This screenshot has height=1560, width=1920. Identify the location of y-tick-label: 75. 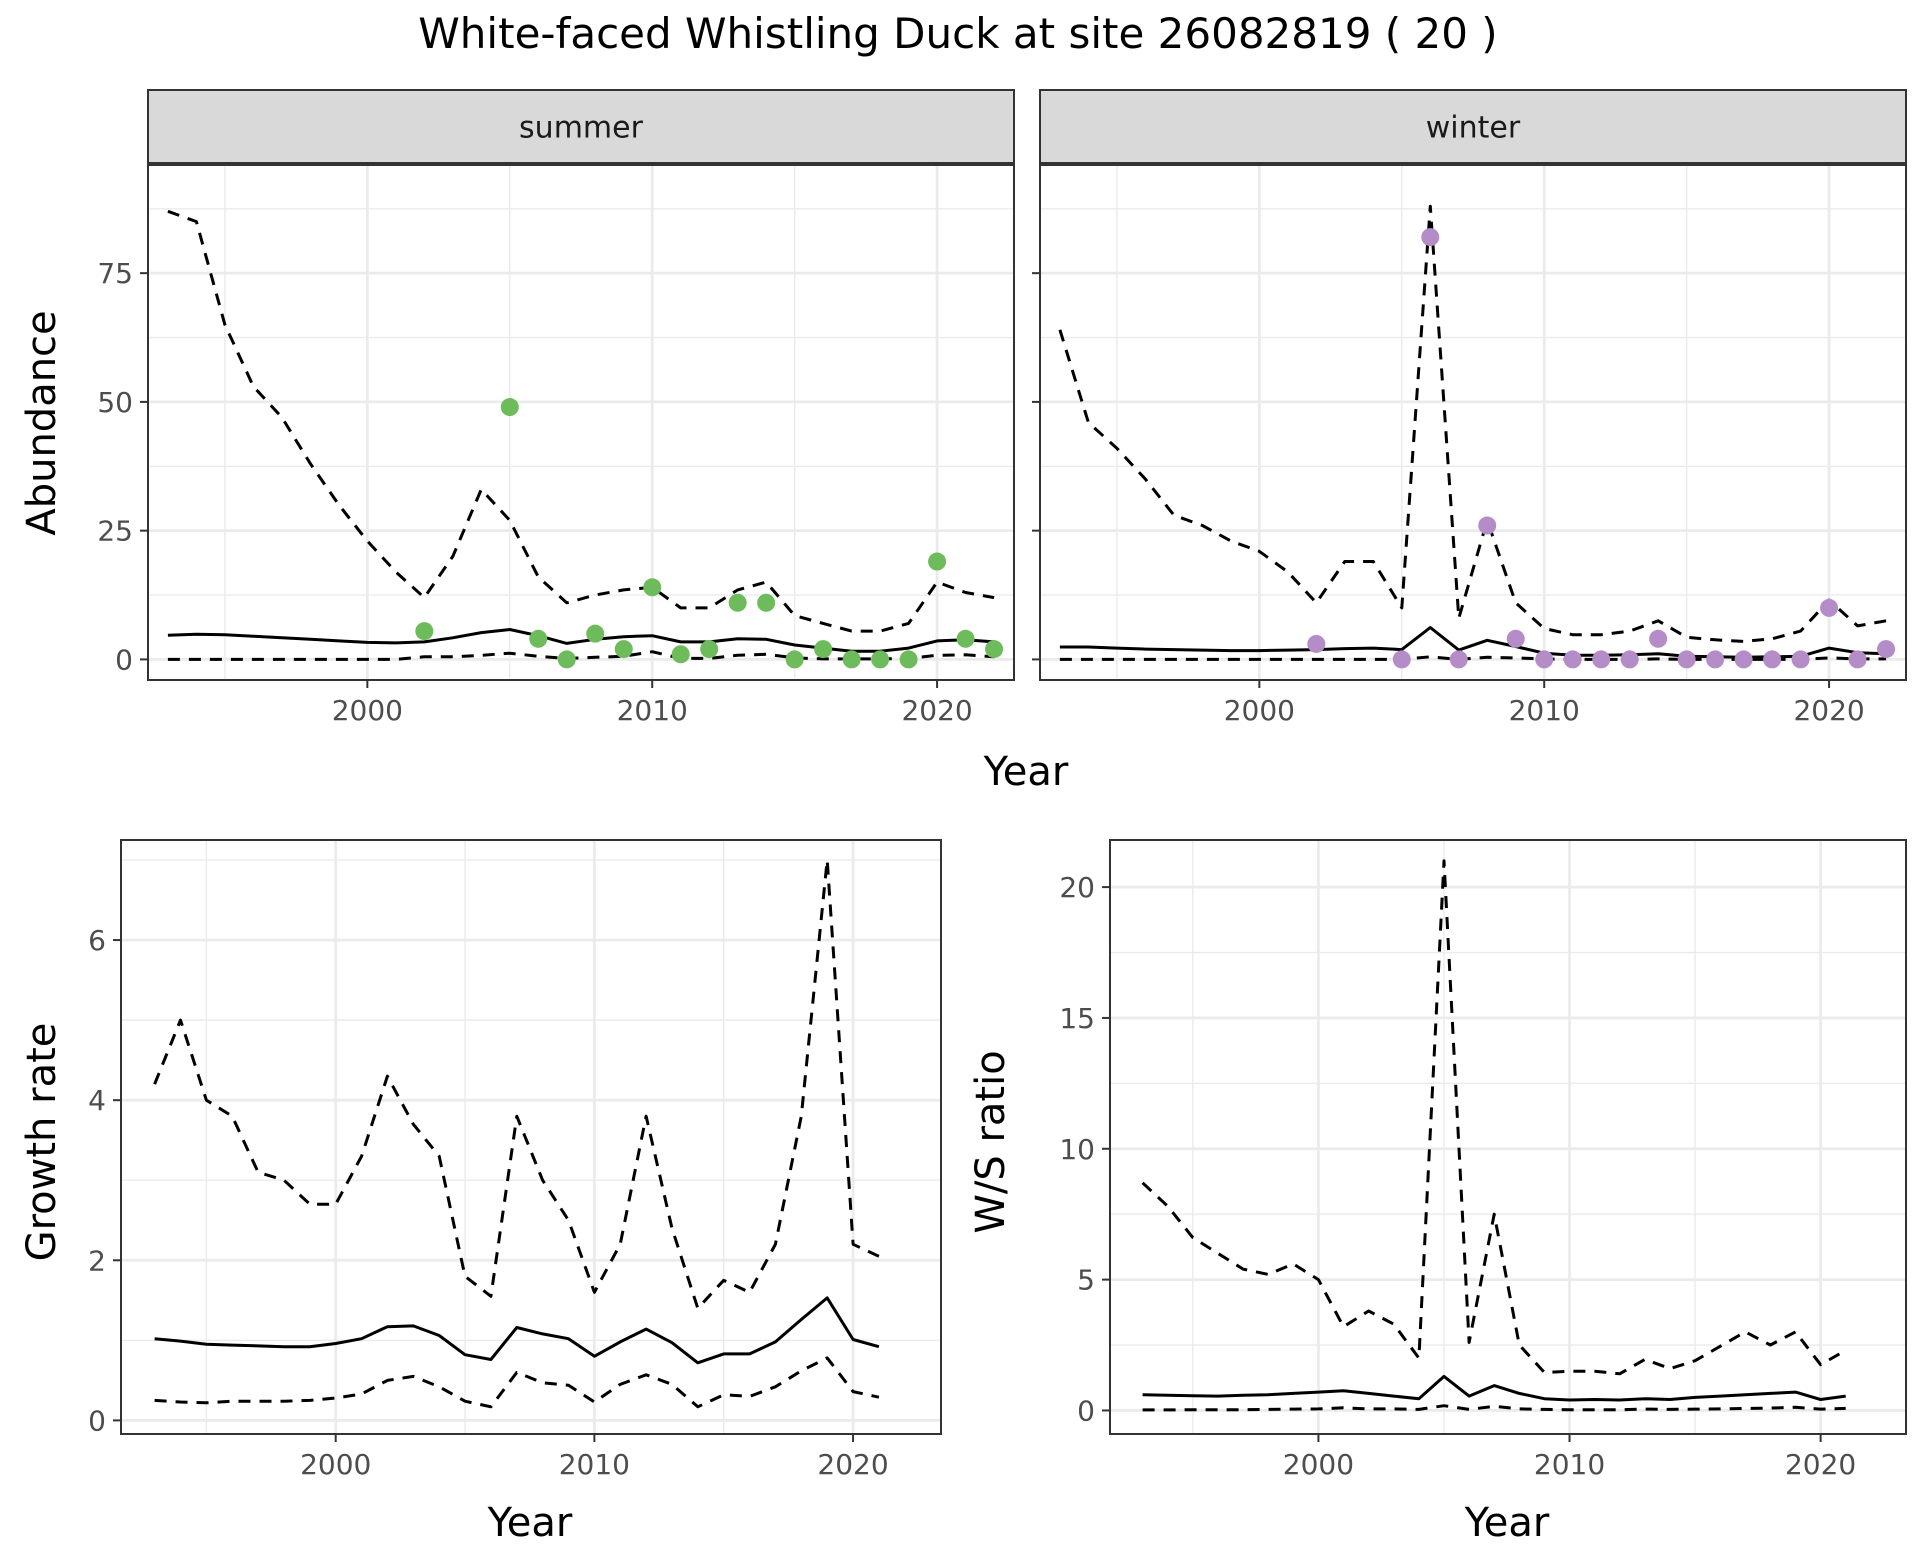
(115, 273).